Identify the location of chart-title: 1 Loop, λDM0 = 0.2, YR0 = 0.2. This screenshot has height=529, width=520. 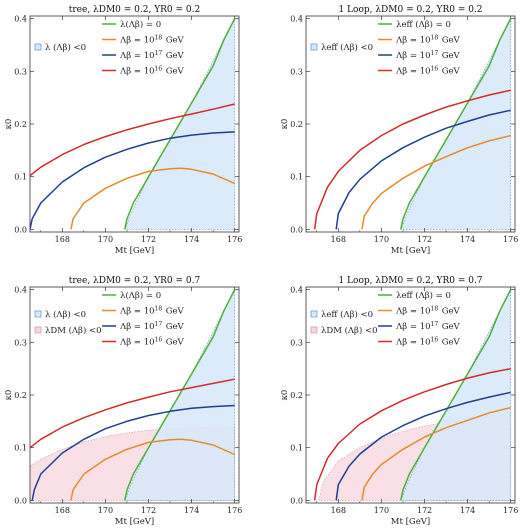
(410, 10).